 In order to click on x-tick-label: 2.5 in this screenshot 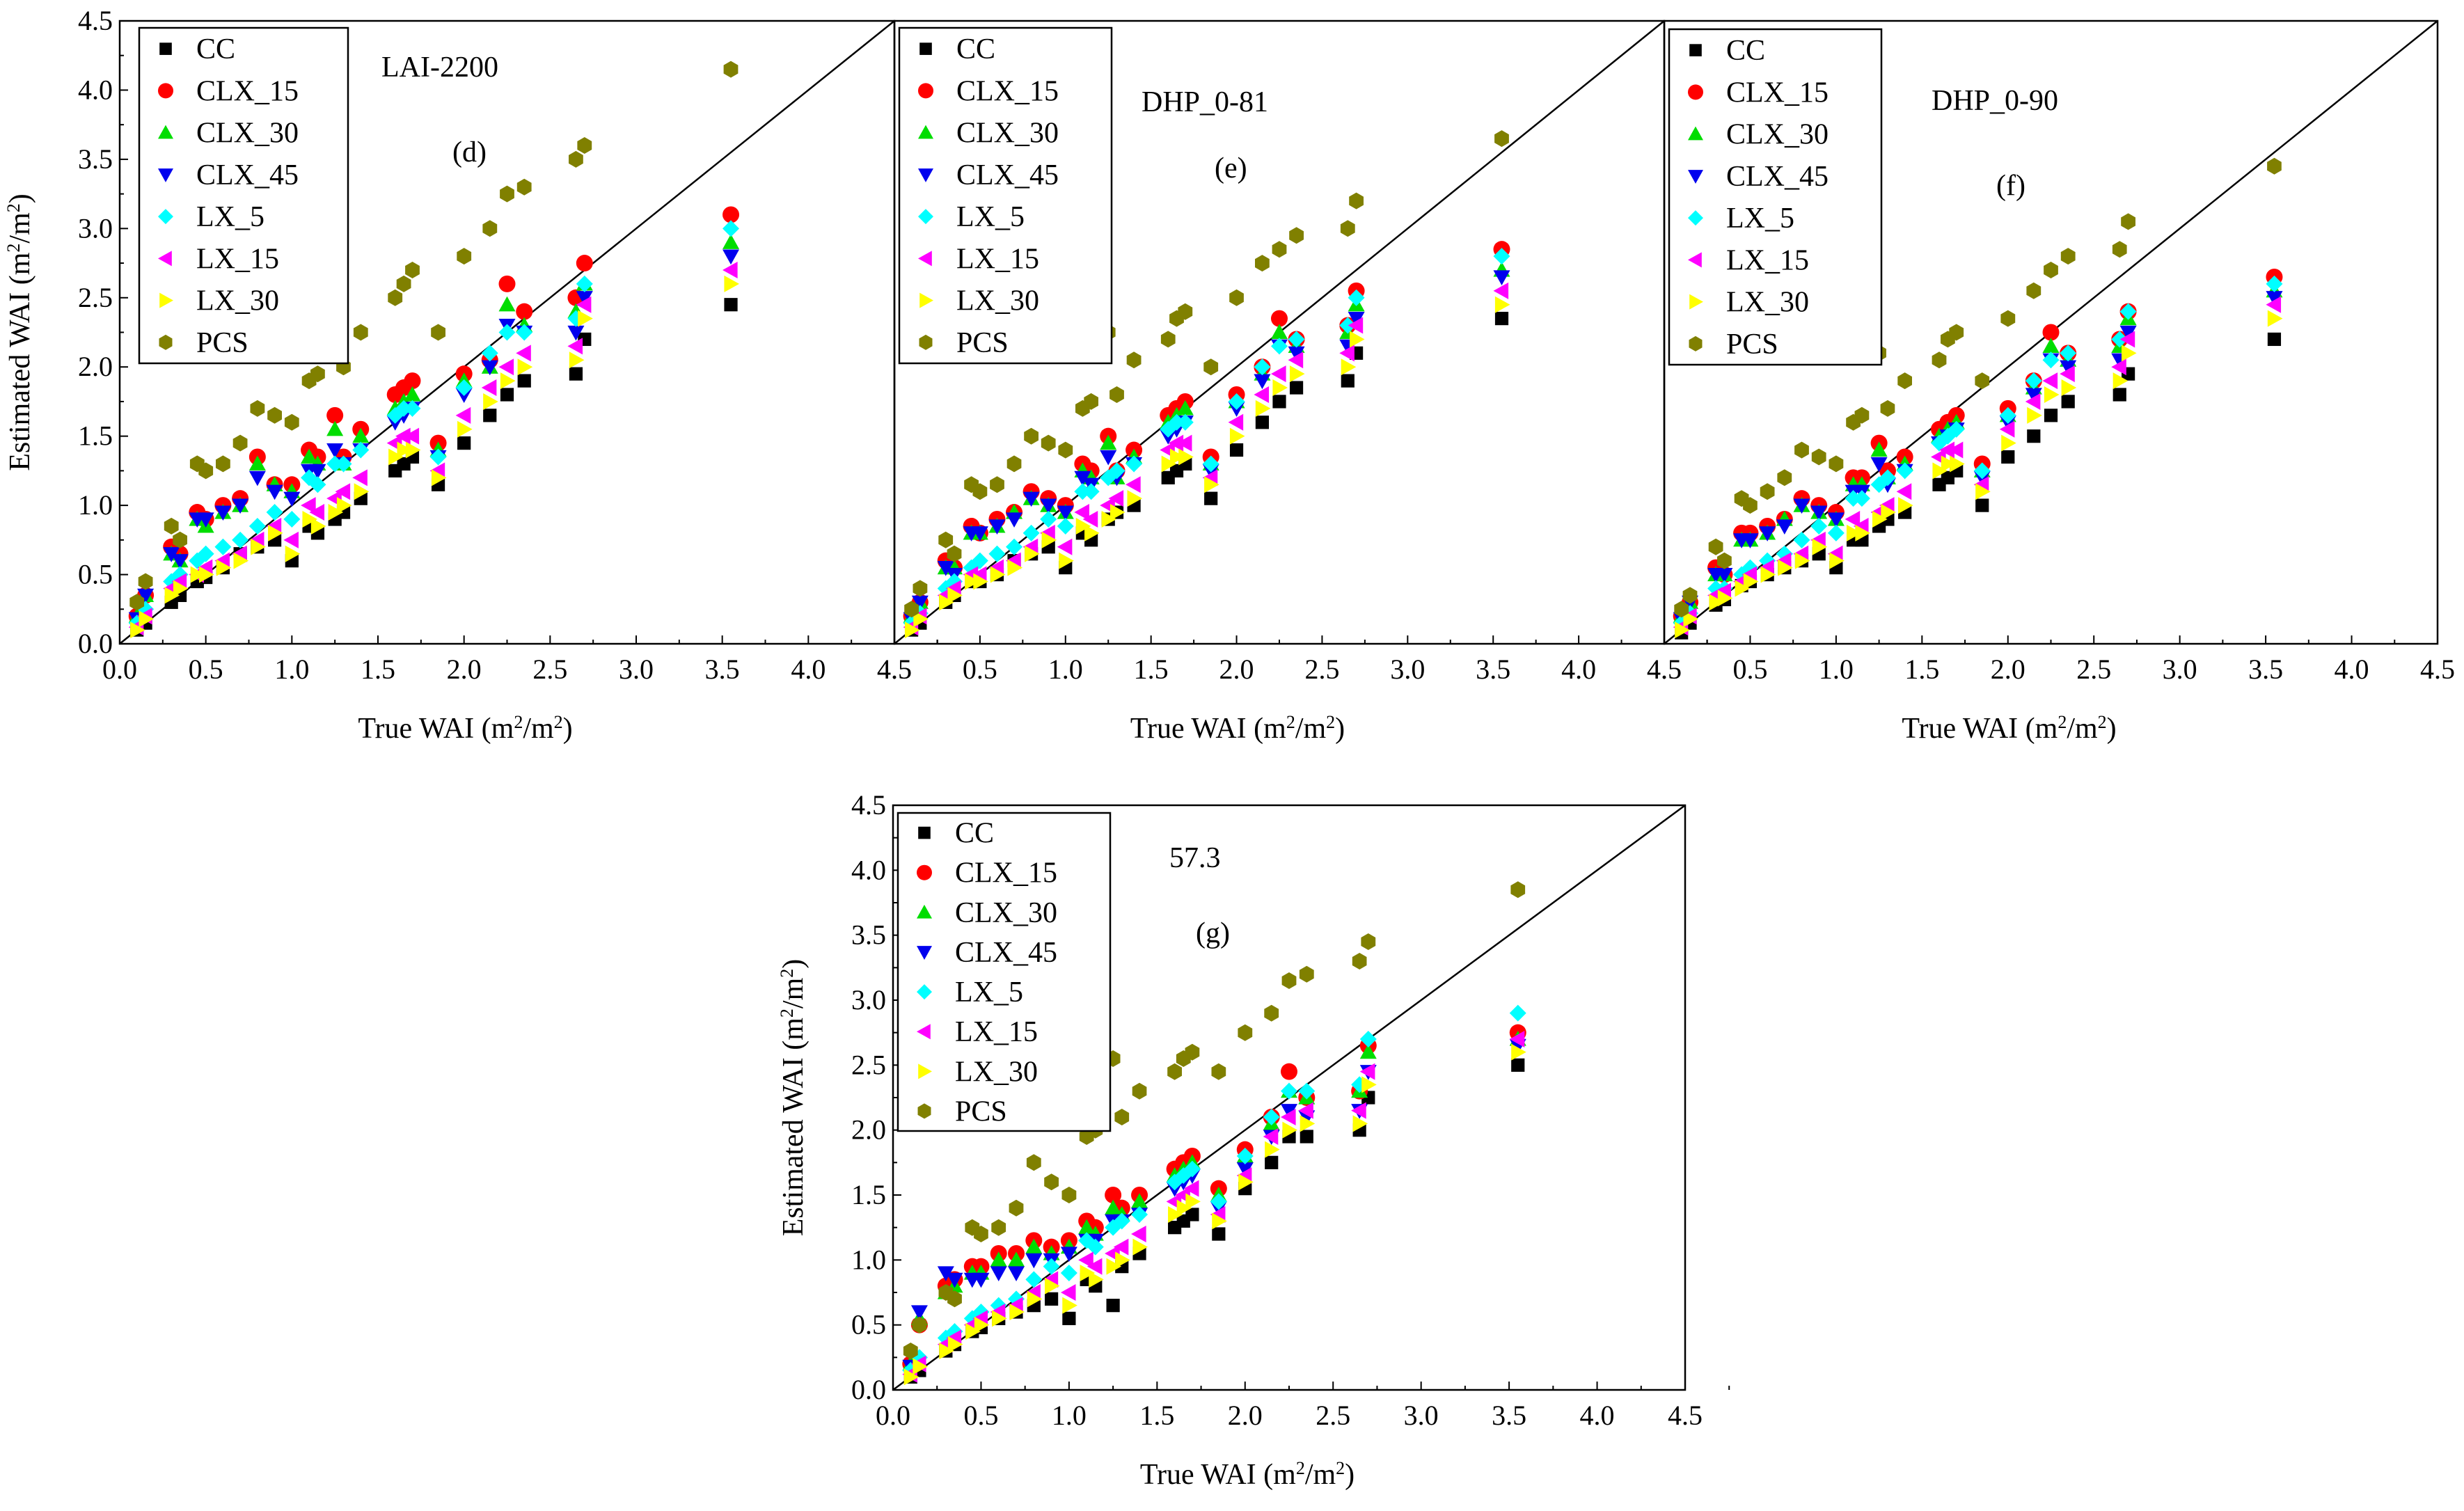, I will do `click(1333, 1415)`.